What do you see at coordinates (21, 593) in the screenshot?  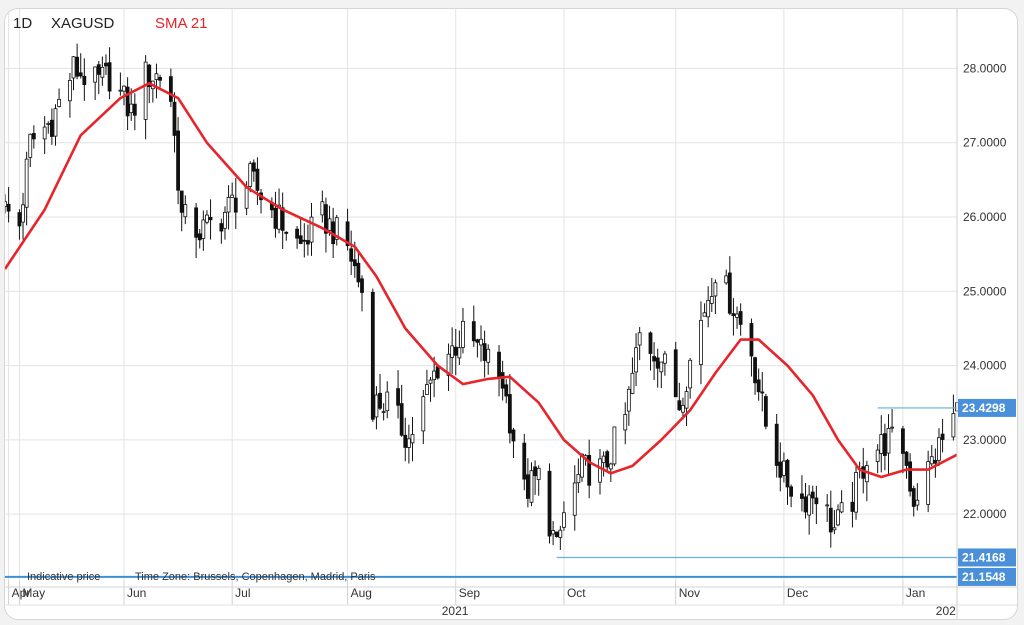 I see `x-tick-label: Apr` at bounding box center [21, 593].